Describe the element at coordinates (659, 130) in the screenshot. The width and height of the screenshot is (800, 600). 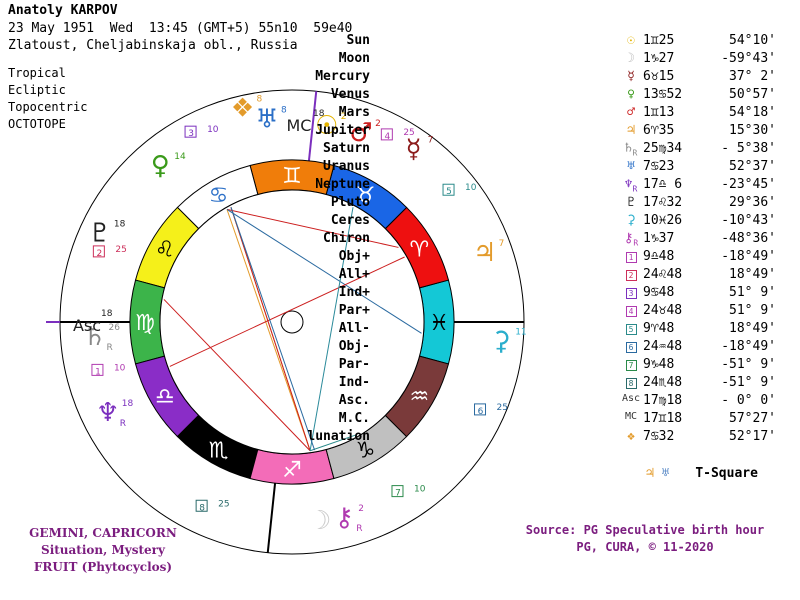
I see `ecliptic-position: 6♈35` at that location.